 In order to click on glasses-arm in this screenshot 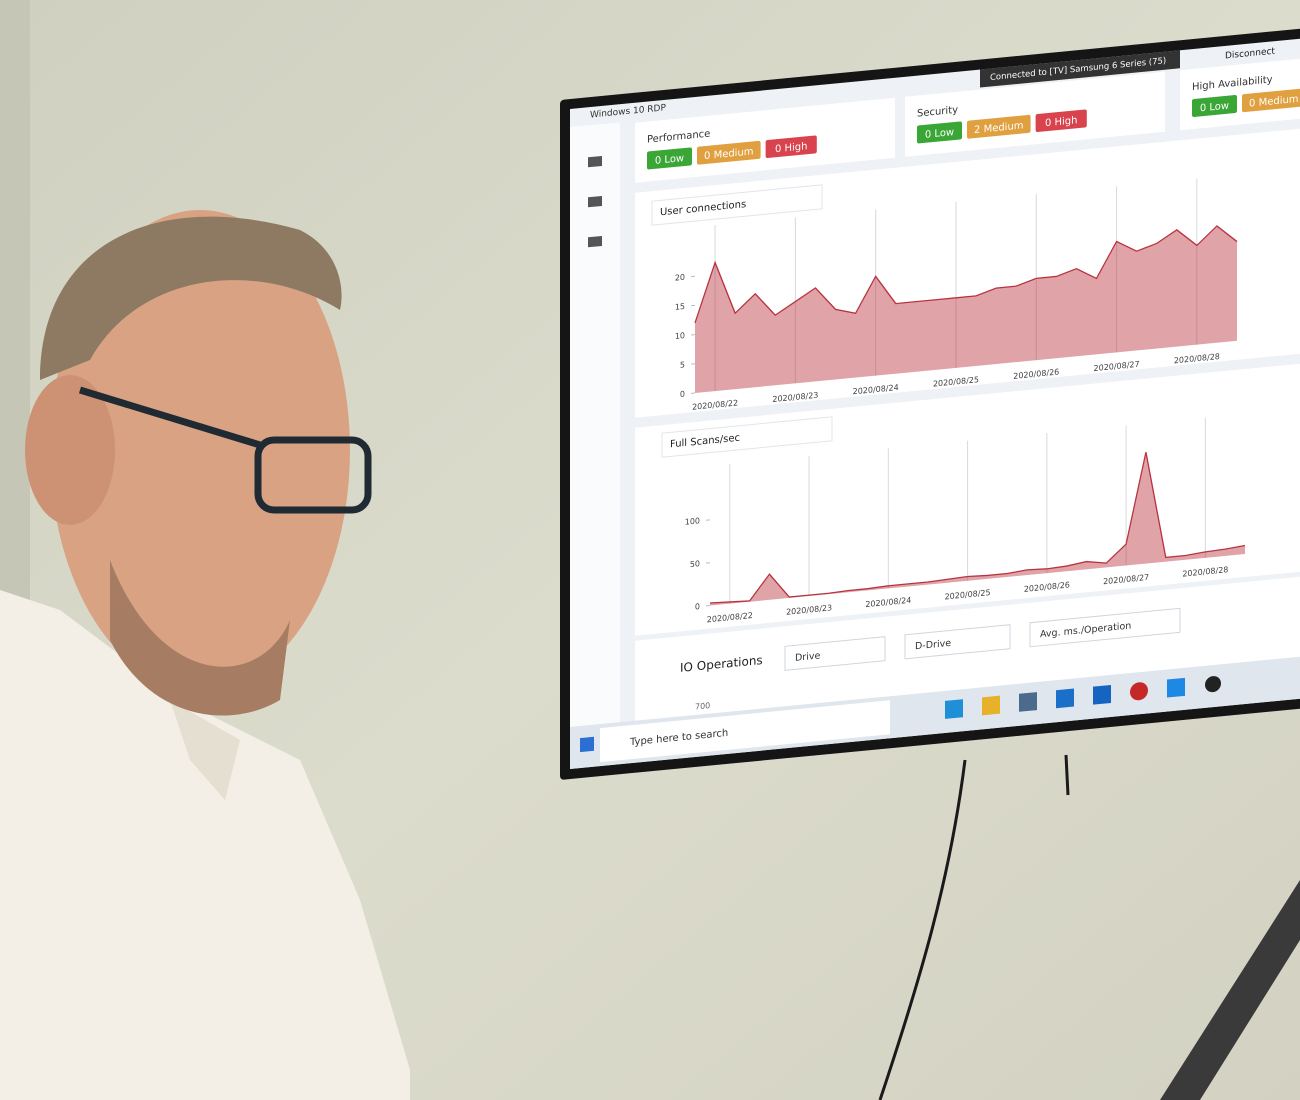, I will do `click(170, 417)`.